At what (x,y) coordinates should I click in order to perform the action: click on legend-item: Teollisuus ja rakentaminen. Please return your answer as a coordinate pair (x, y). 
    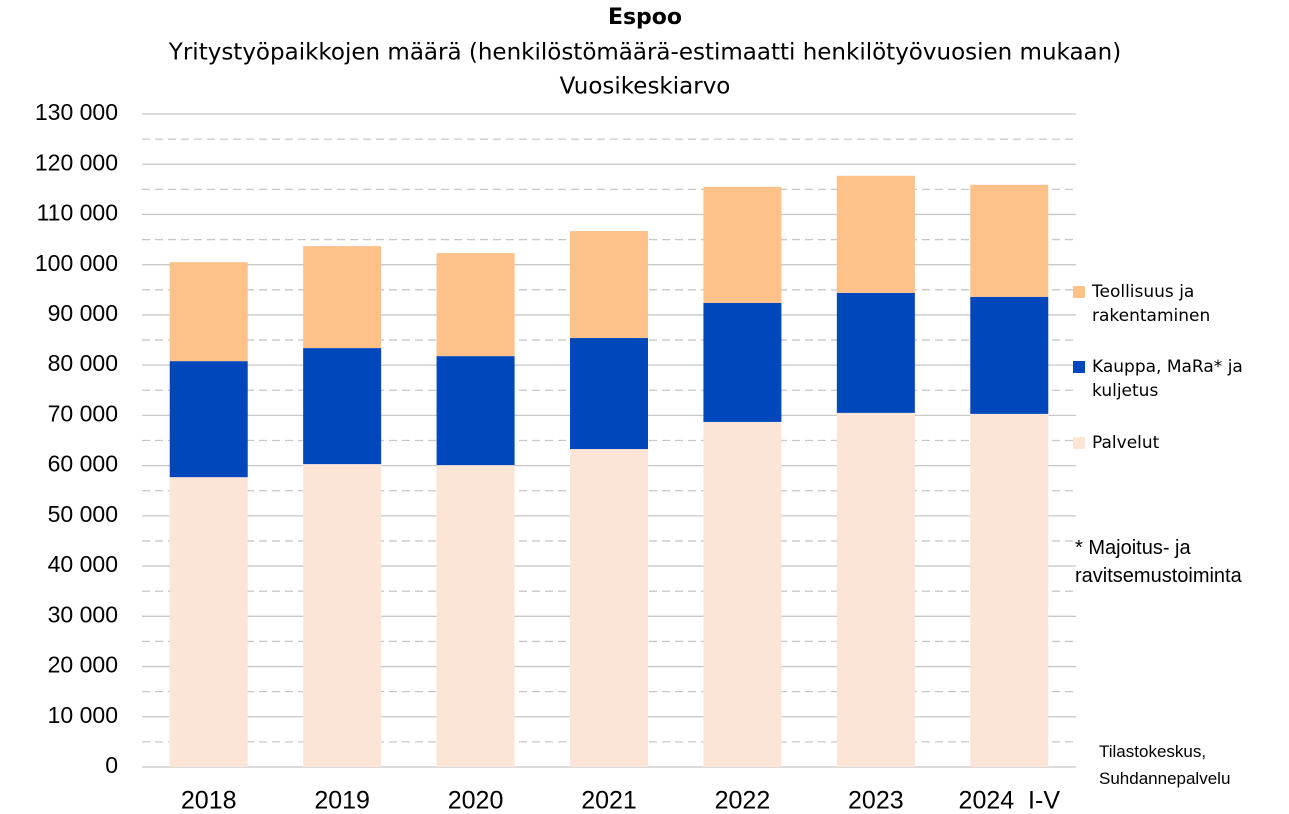
    Looking at the image, I should click on (1175, 304).